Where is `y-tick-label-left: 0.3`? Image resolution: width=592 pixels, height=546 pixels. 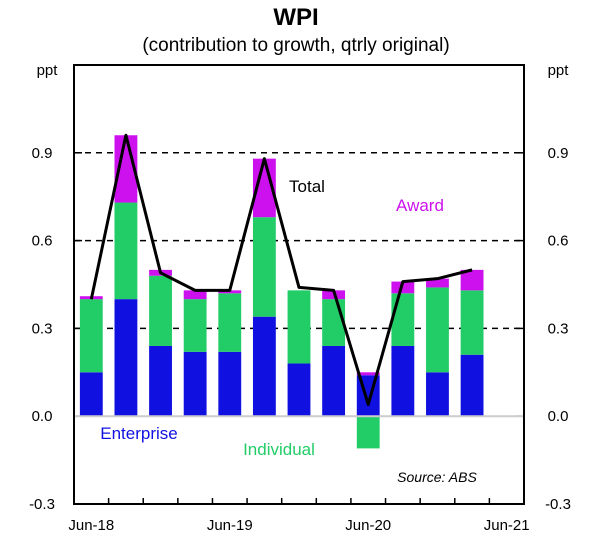 y-tick-label-left: 0.3 is located at coordinates (42, 328).